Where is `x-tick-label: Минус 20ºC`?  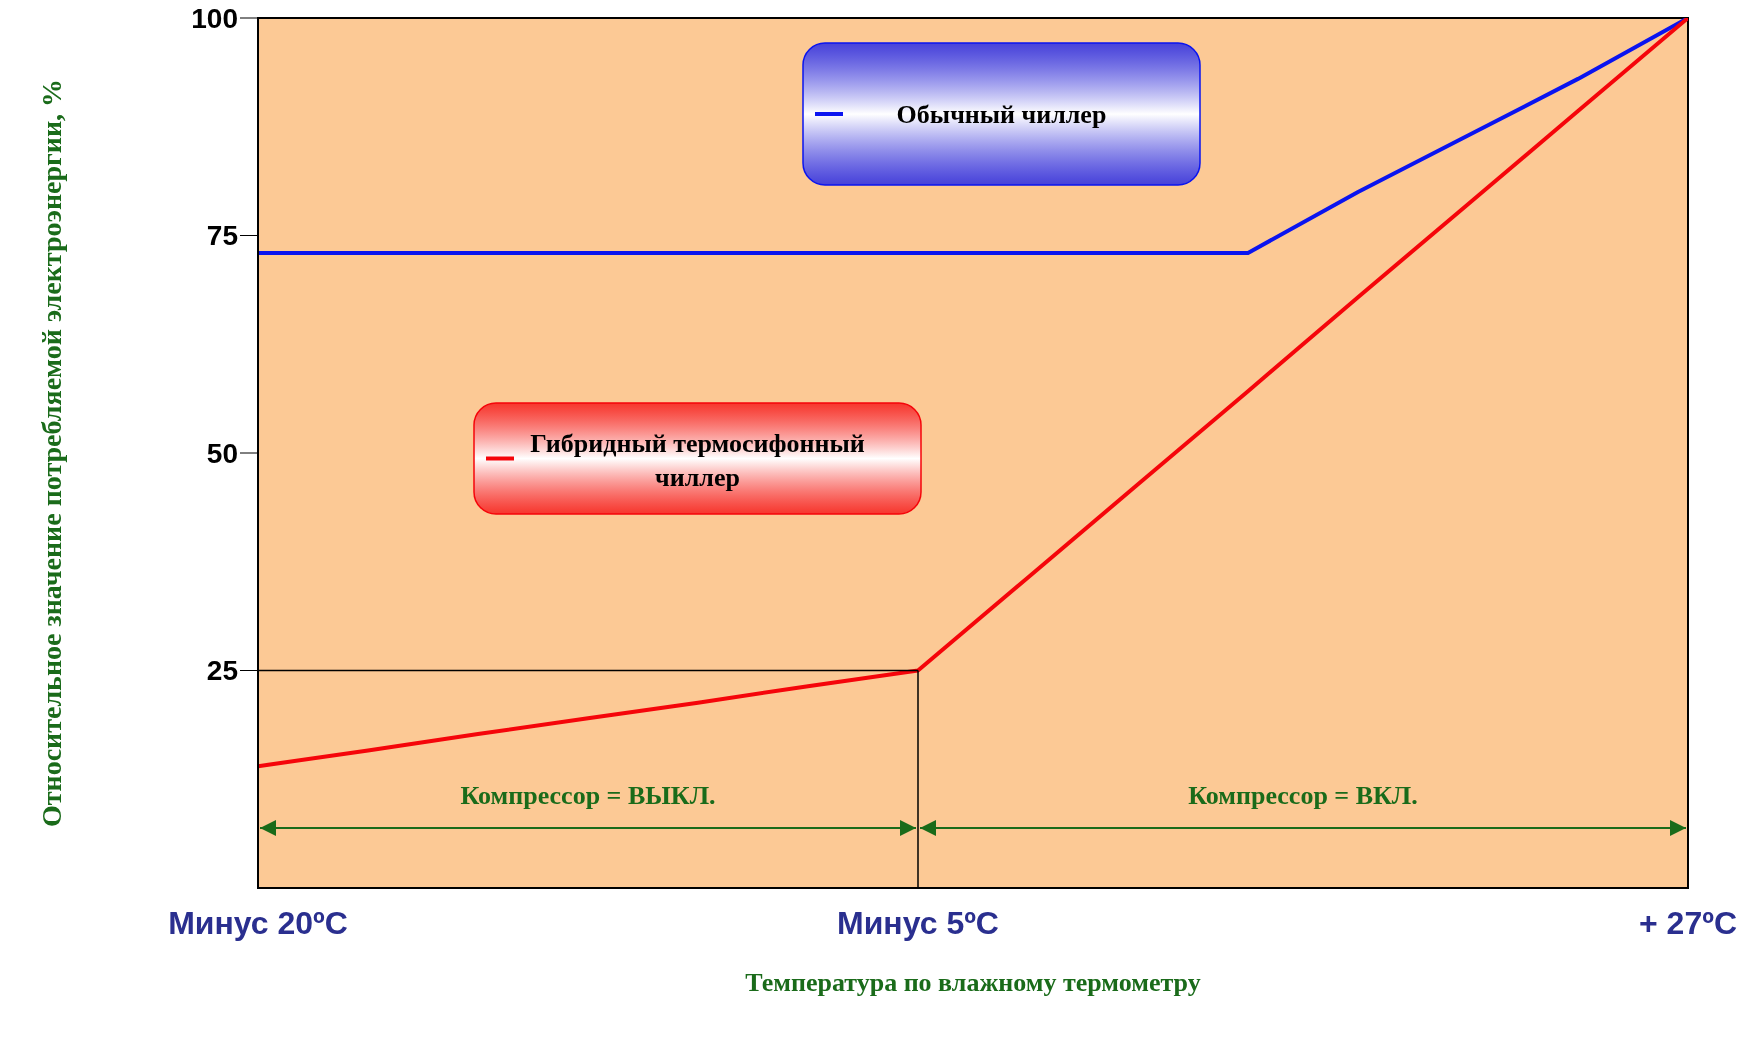
x-tick-label: Минус 20ºC is located at coordinates (258, 923).